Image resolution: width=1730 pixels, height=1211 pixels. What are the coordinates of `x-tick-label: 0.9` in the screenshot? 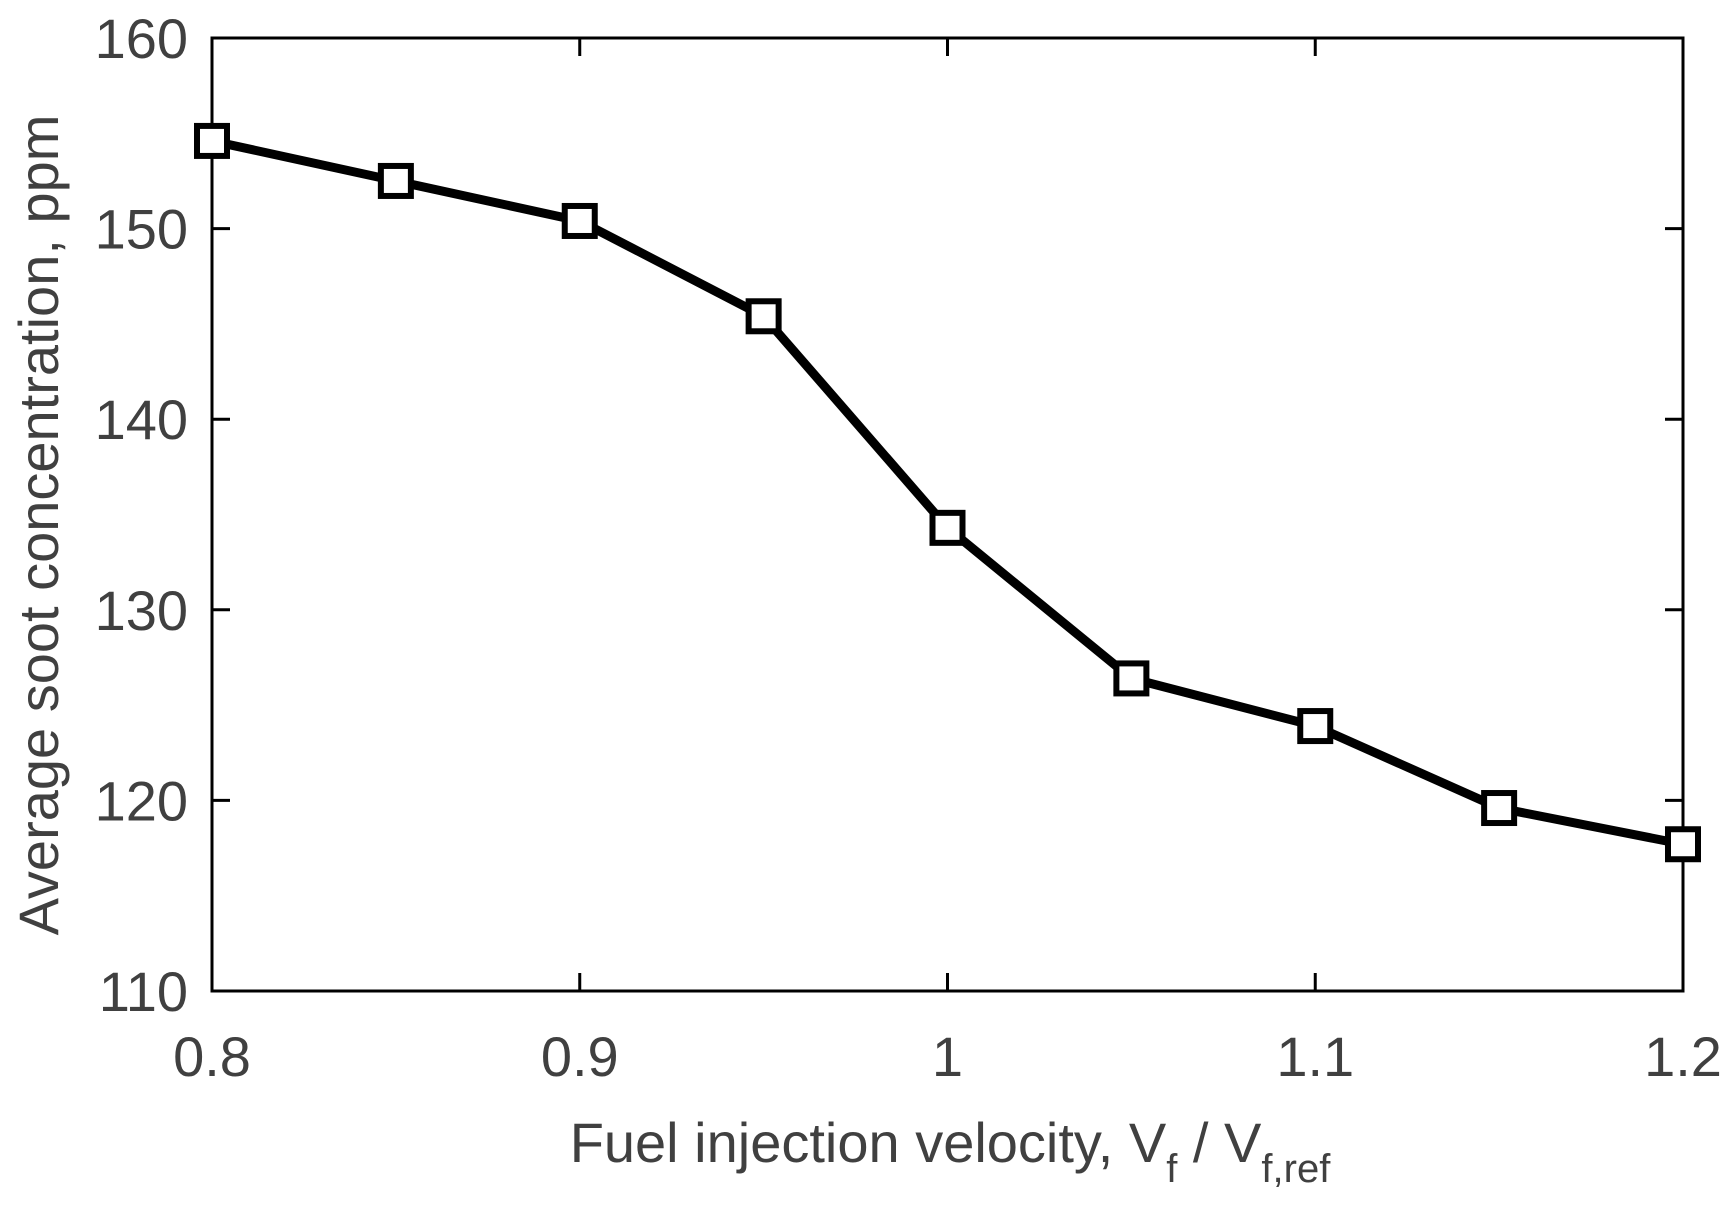 It's located at (580, 1056).